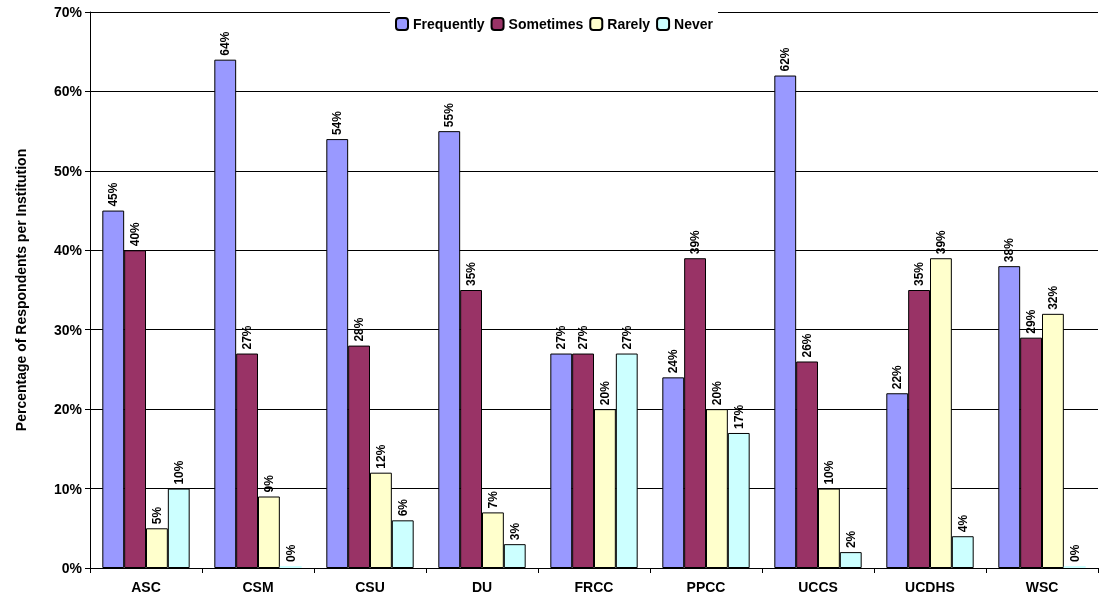  I want to click on y-axis-title: Percentage of Respondents per Institution, so click(21, 290).